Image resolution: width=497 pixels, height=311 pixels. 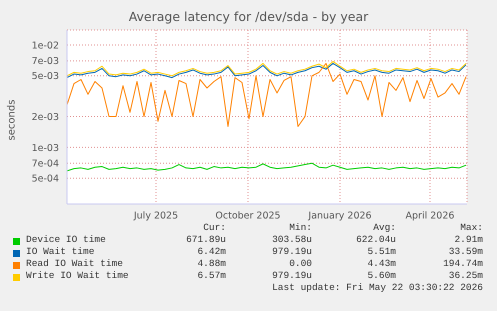 What do you see at coordinates (376, 239) in the screenshot?
I see `text: 622.04u` at bounding box center [376, 239].